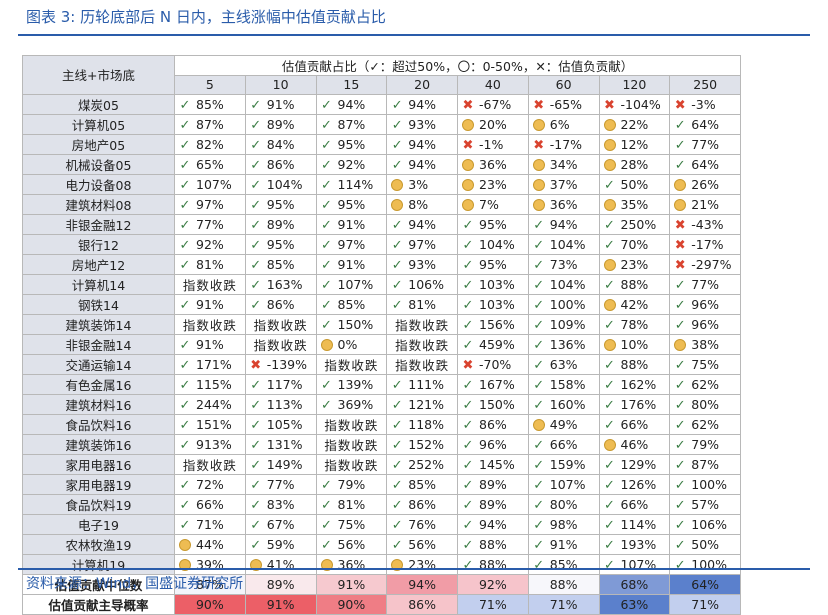 The width and height of the screenshot is (828, 615). I want to click on cell-value: 91%, so click(210, 344).